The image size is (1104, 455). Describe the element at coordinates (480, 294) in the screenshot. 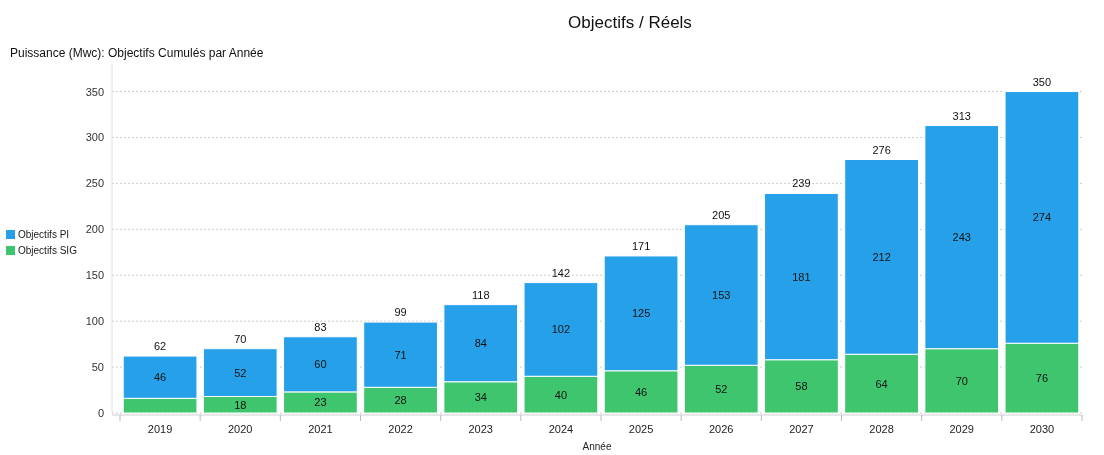

I see `total-label: 118` at that location.